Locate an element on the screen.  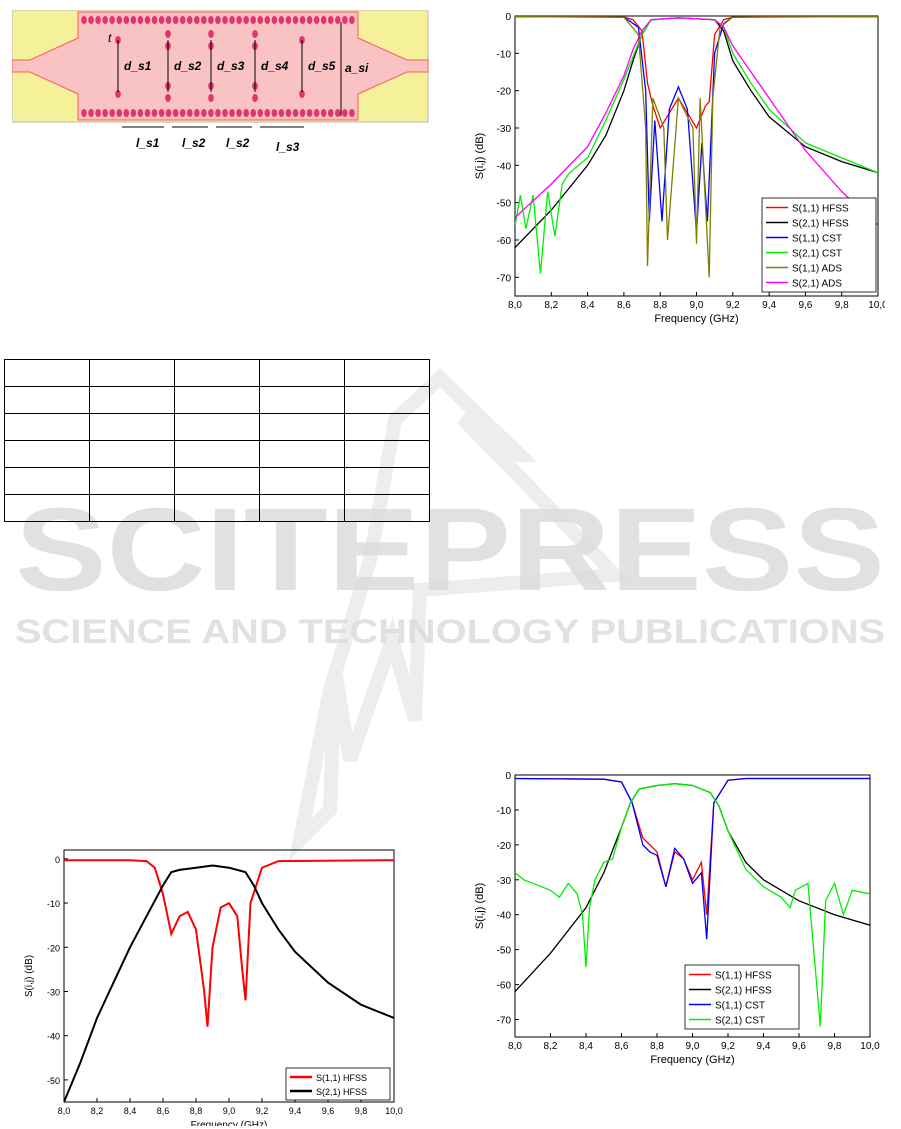
label-asi: a_si is located at coordinates (357, 68).